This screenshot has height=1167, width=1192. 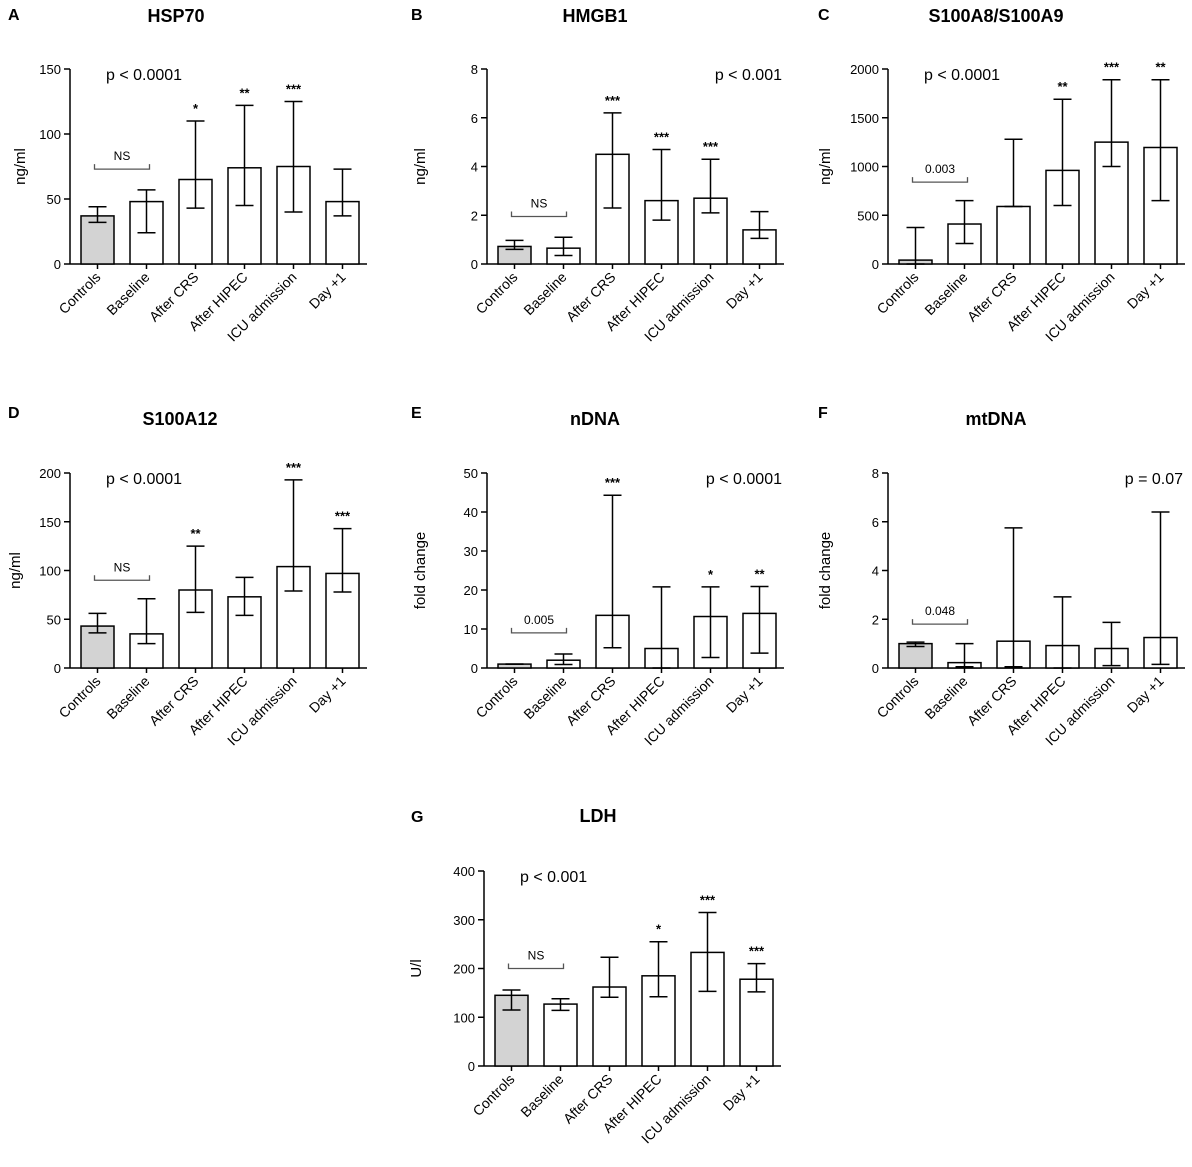 I want to click on chart-title: HSP70, so click(x=175, y=16).